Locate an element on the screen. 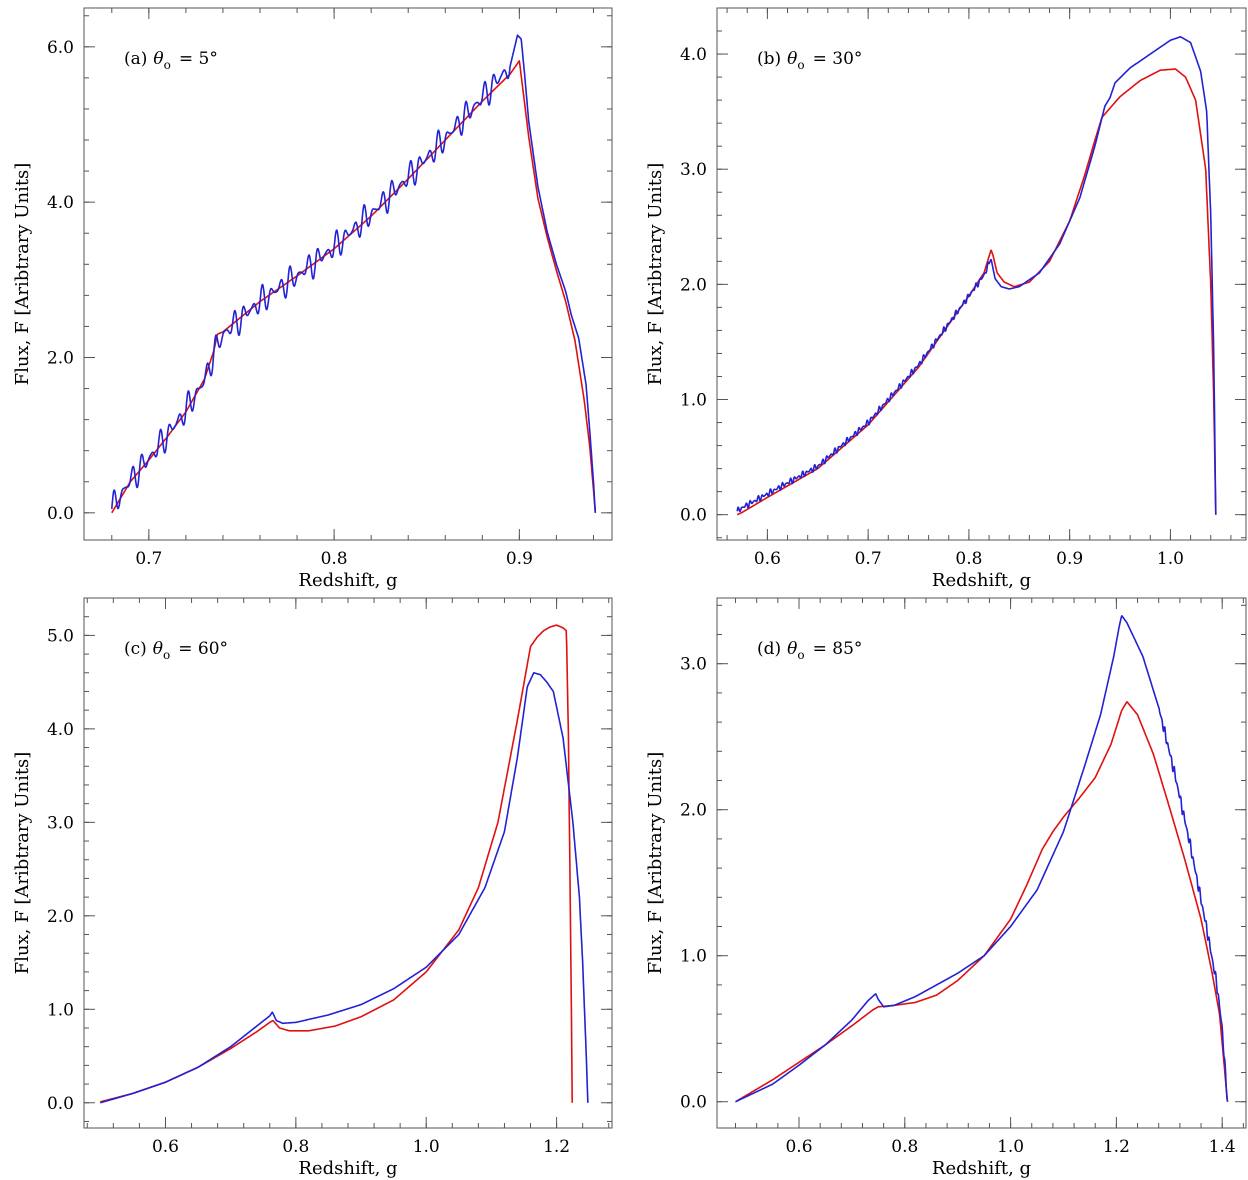  y-tick-label: 6.0 is located at coordinates (60, 48).